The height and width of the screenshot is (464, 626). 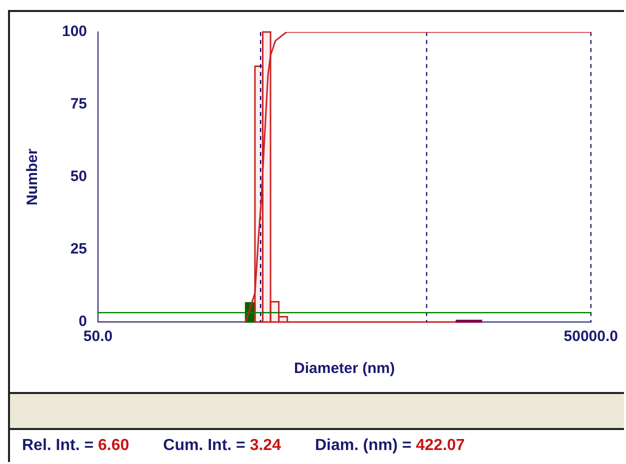 What do you see at coordinates (344, 369) in the screenshot?
I see `x-axis-title: Diameter (nm)` at bounding box center [344, 369].